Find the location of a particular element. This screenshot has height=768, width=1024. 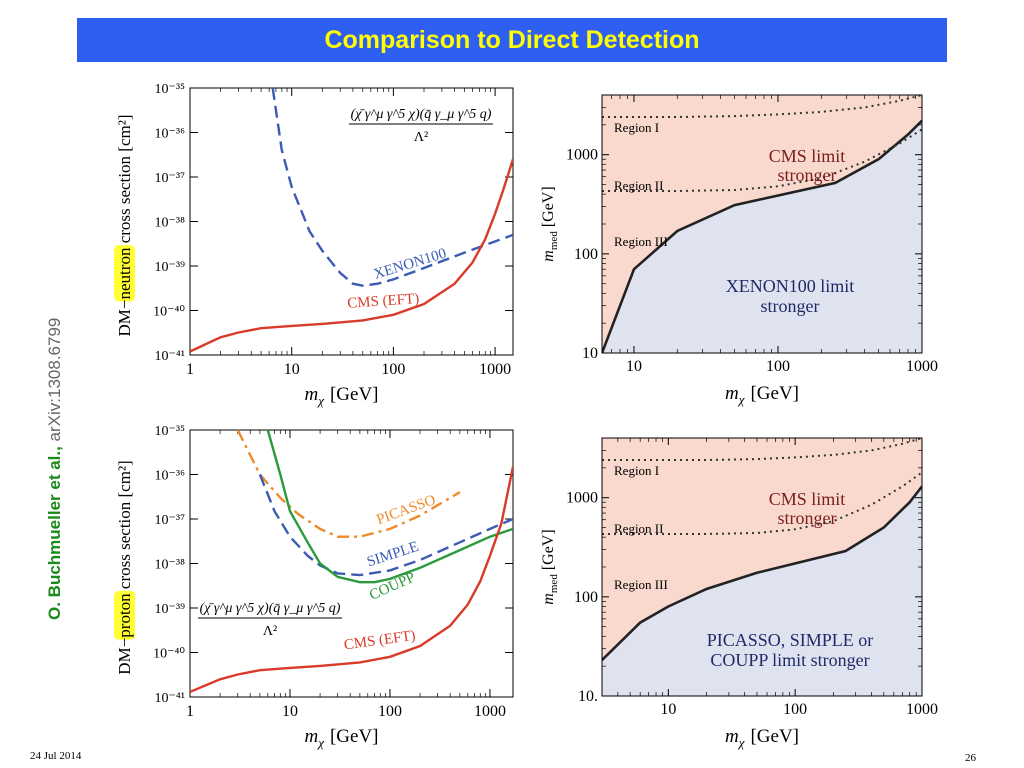

title-bar: Comparison to Direct Detection is located at coordinates (512, 40).